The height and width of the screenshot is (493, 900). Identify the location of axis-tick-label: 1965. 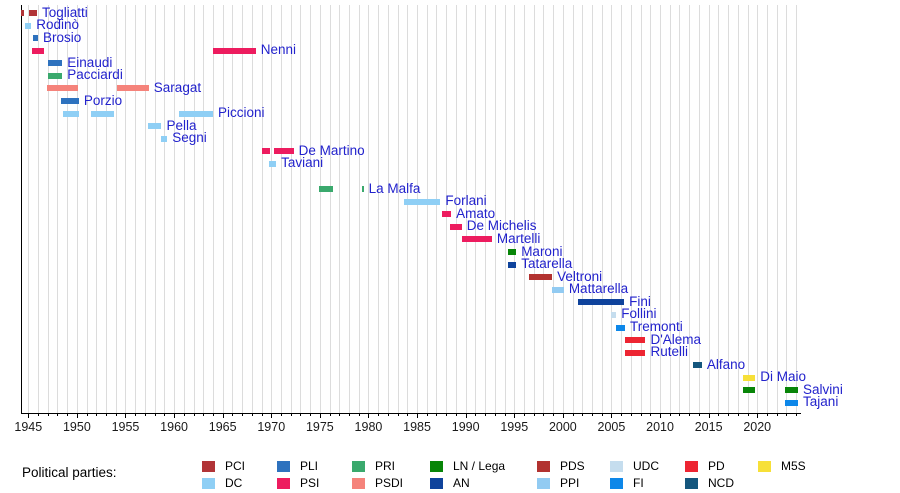
(222, 427).